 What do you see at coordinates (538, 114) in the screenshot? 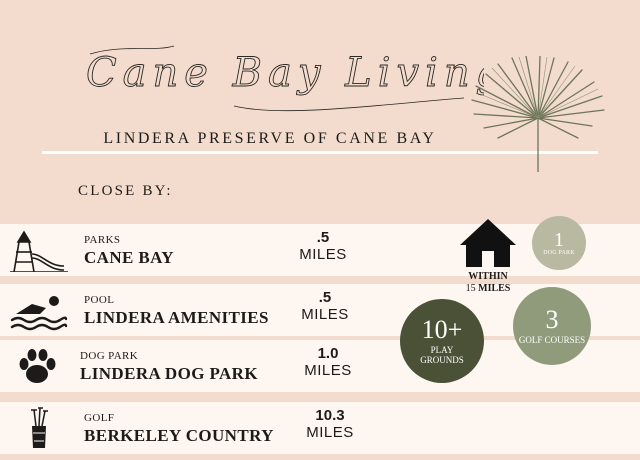
I see `palm-leaf-icon` at bounding box center [538, 114].